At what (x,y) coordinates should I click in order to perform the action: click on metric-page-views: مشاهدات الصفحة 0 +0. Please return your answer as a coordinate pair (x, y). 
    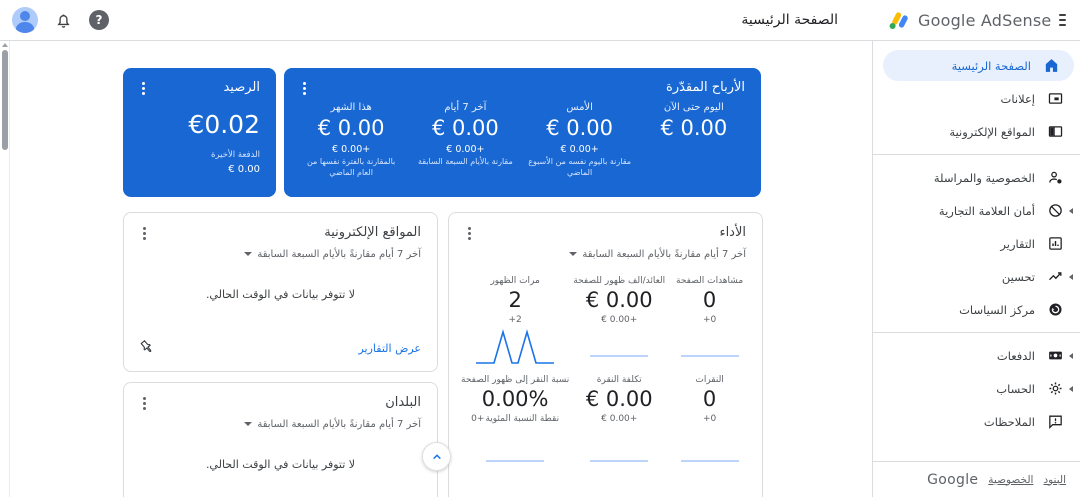
    Looking at the image, I should click on (709, 319).